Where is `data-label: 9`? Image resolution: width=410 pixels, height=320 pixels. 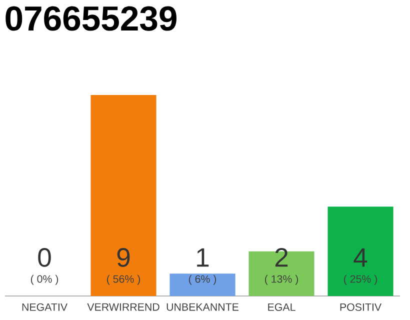
data-label: 9 is located at coordinates (123, 257).